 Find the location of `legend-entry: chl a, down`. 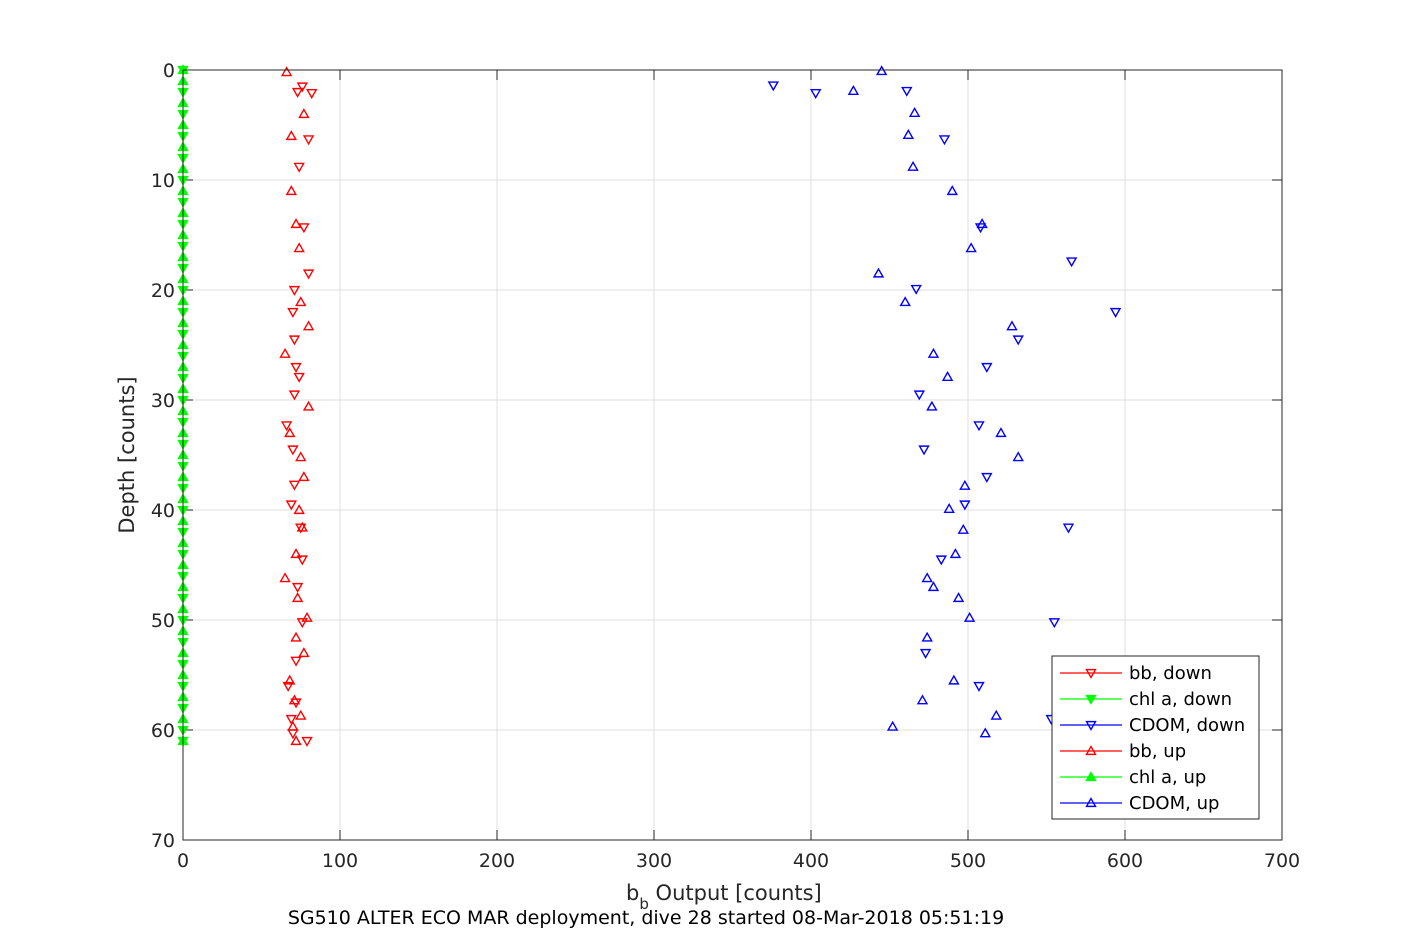

legend-entry: chl a, down is located at coordinates (1146, 699).